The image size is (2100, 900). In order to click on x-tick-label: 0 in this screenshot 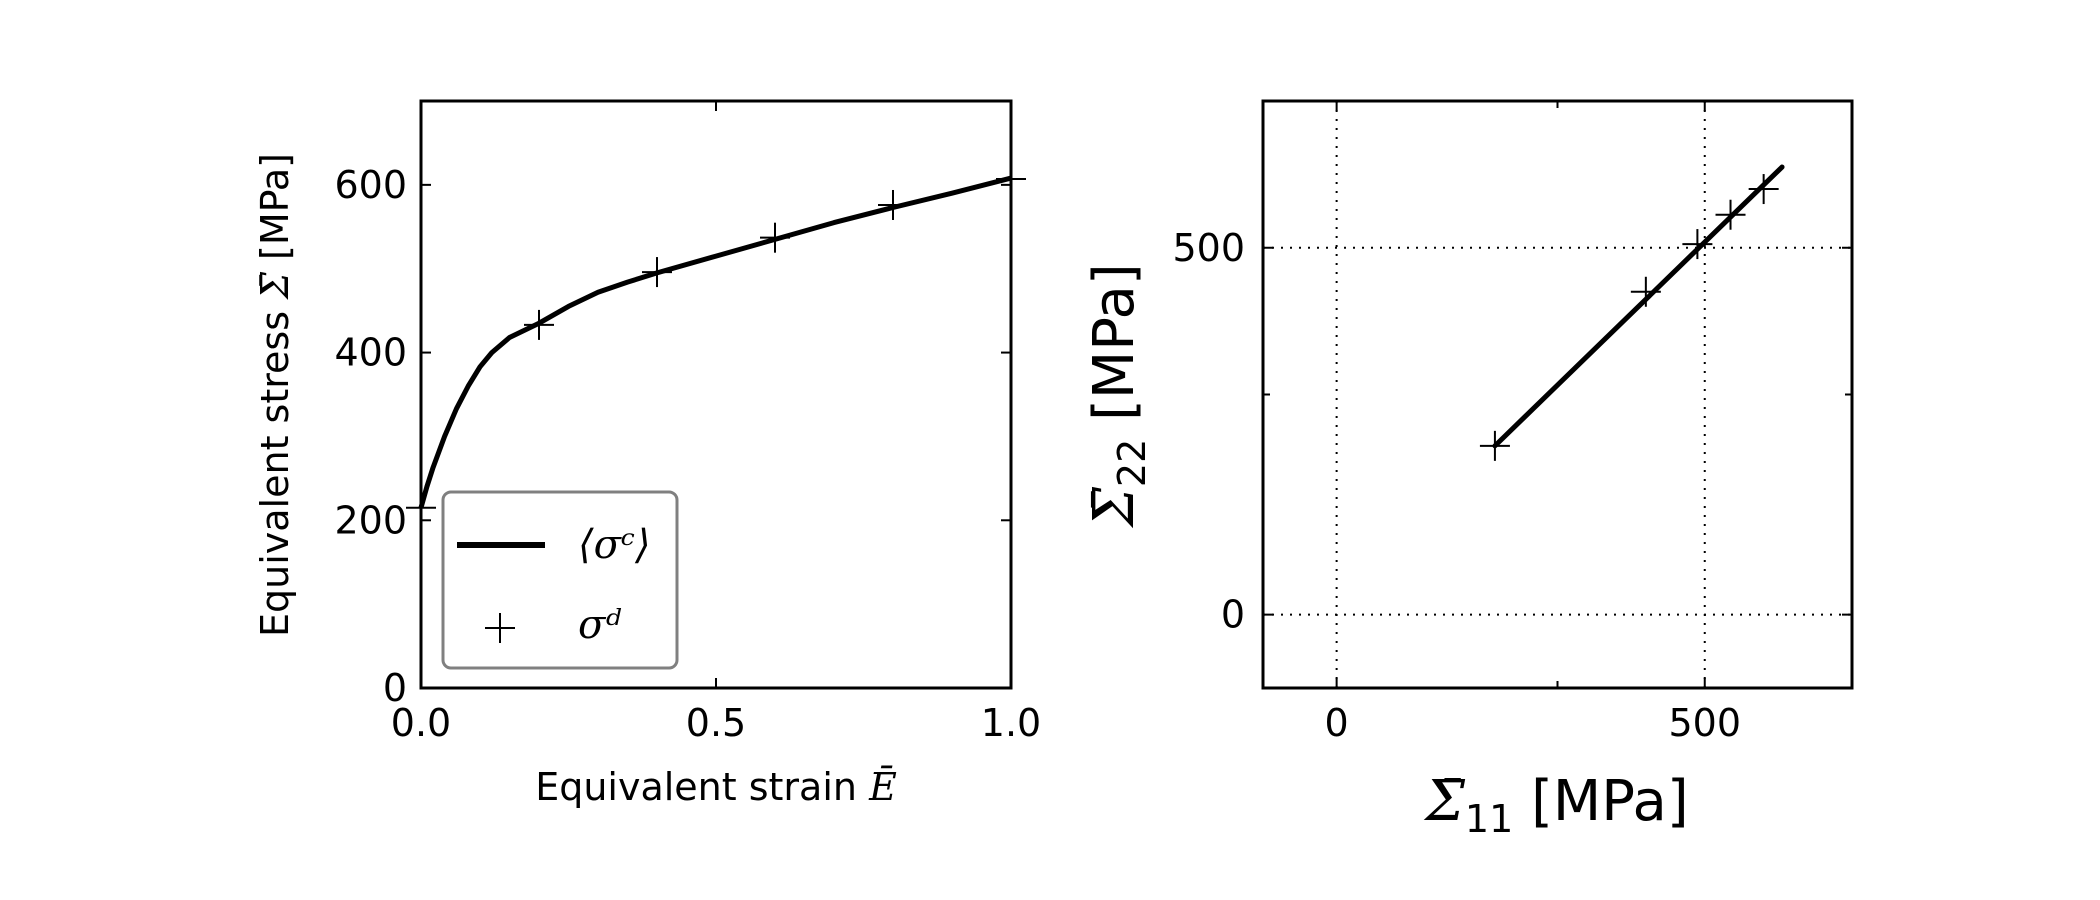, I will do `click(1337, 723)`.